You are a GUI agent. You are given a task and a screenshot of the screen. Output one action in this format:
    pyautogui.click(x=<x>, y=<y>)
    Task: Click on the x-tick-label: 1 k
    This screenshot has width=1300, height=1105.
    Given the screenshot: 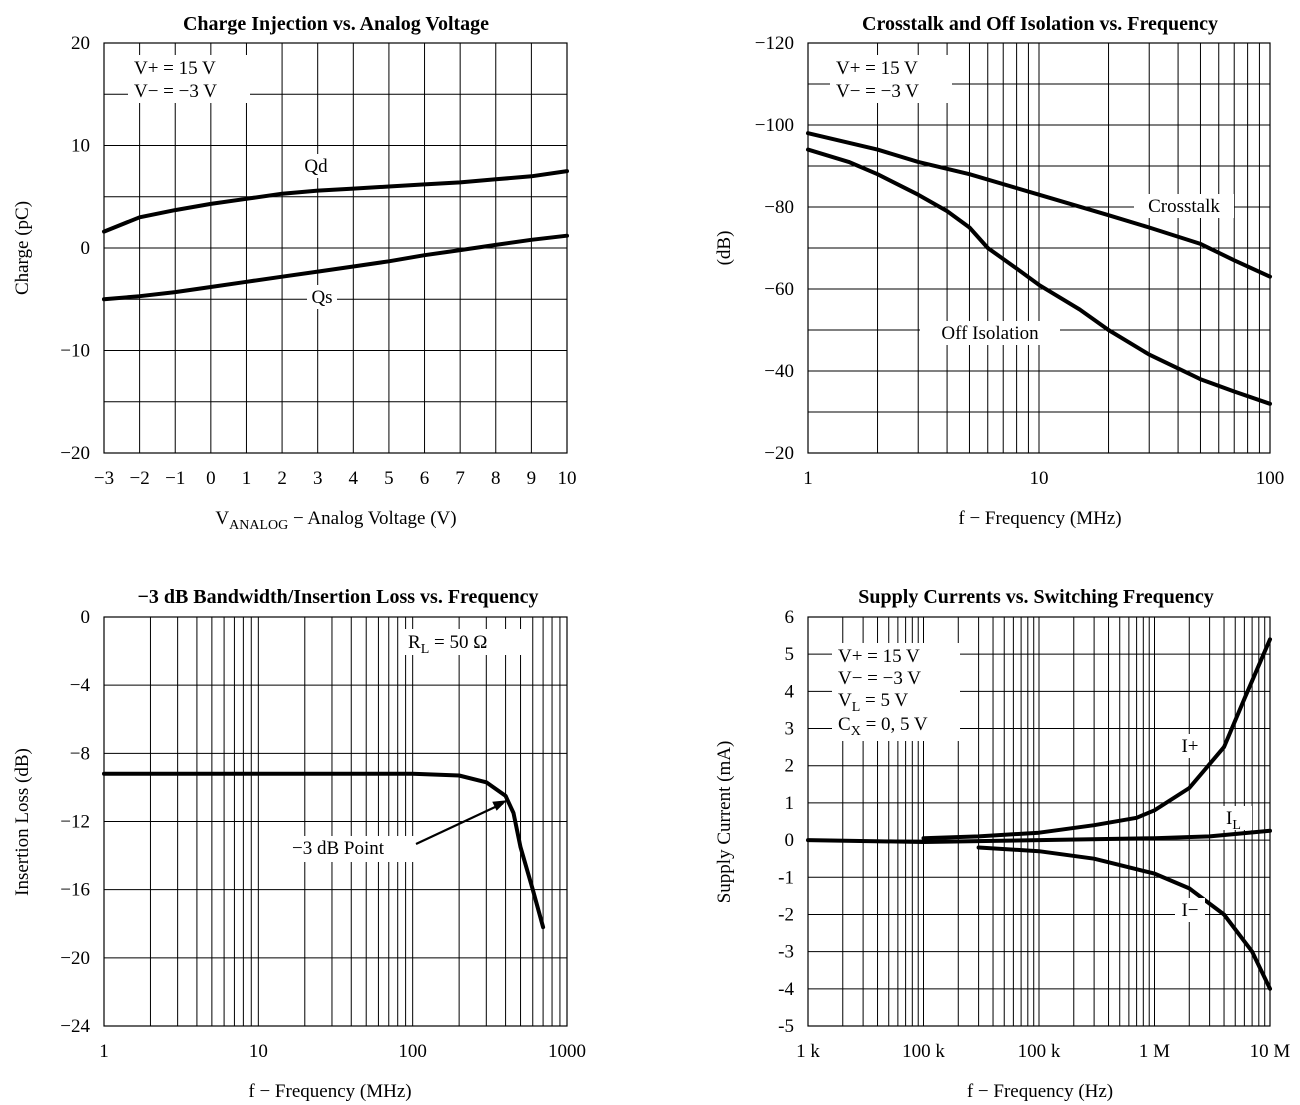 What is the action you would take?
    pyautogui.click(x=808, y=1051)
    